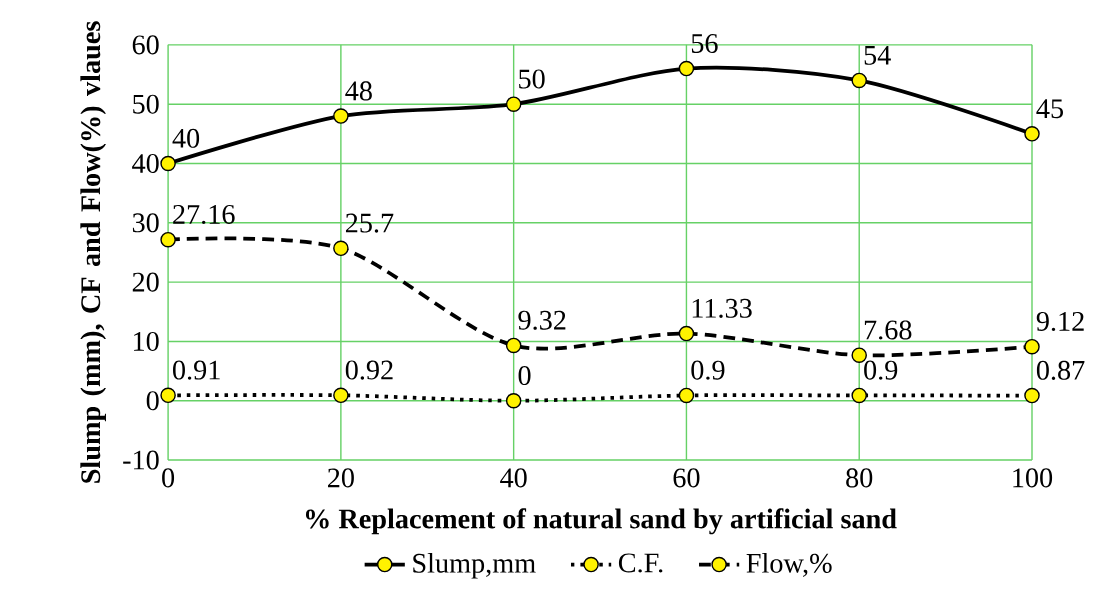 The height and width of the screenshot is (598, 1105). What do you see at coordinates (141, 460) in the screenshot?
I see `y-tick-label: -10` at bounding box center [141, 460].